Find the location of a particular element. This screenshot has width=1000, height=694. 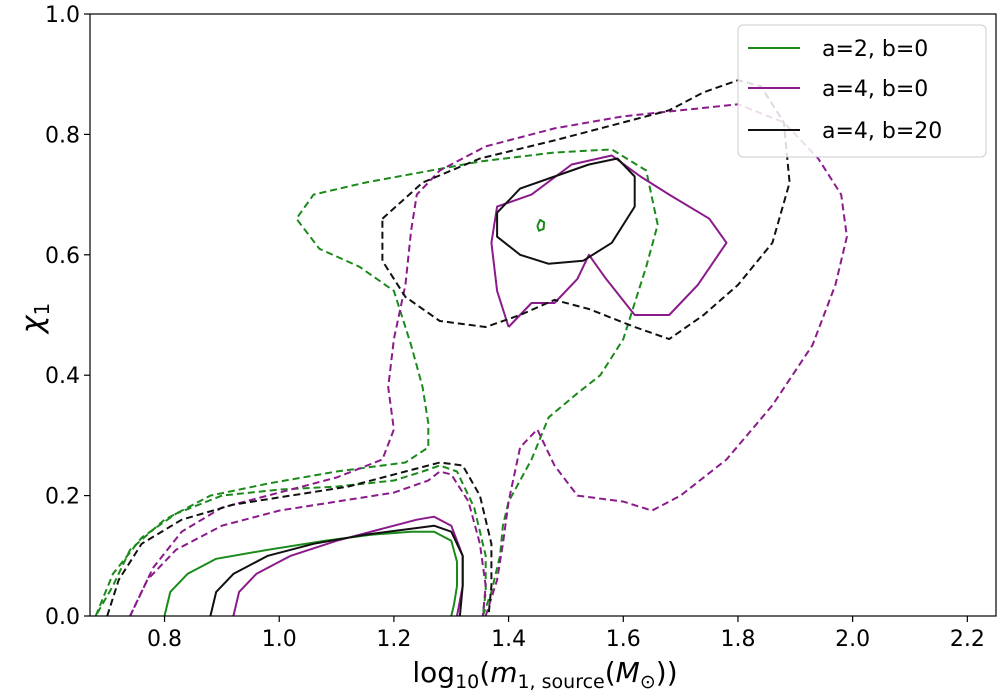

y-tick-label: 0.6 is located at coordinates (62, 256).